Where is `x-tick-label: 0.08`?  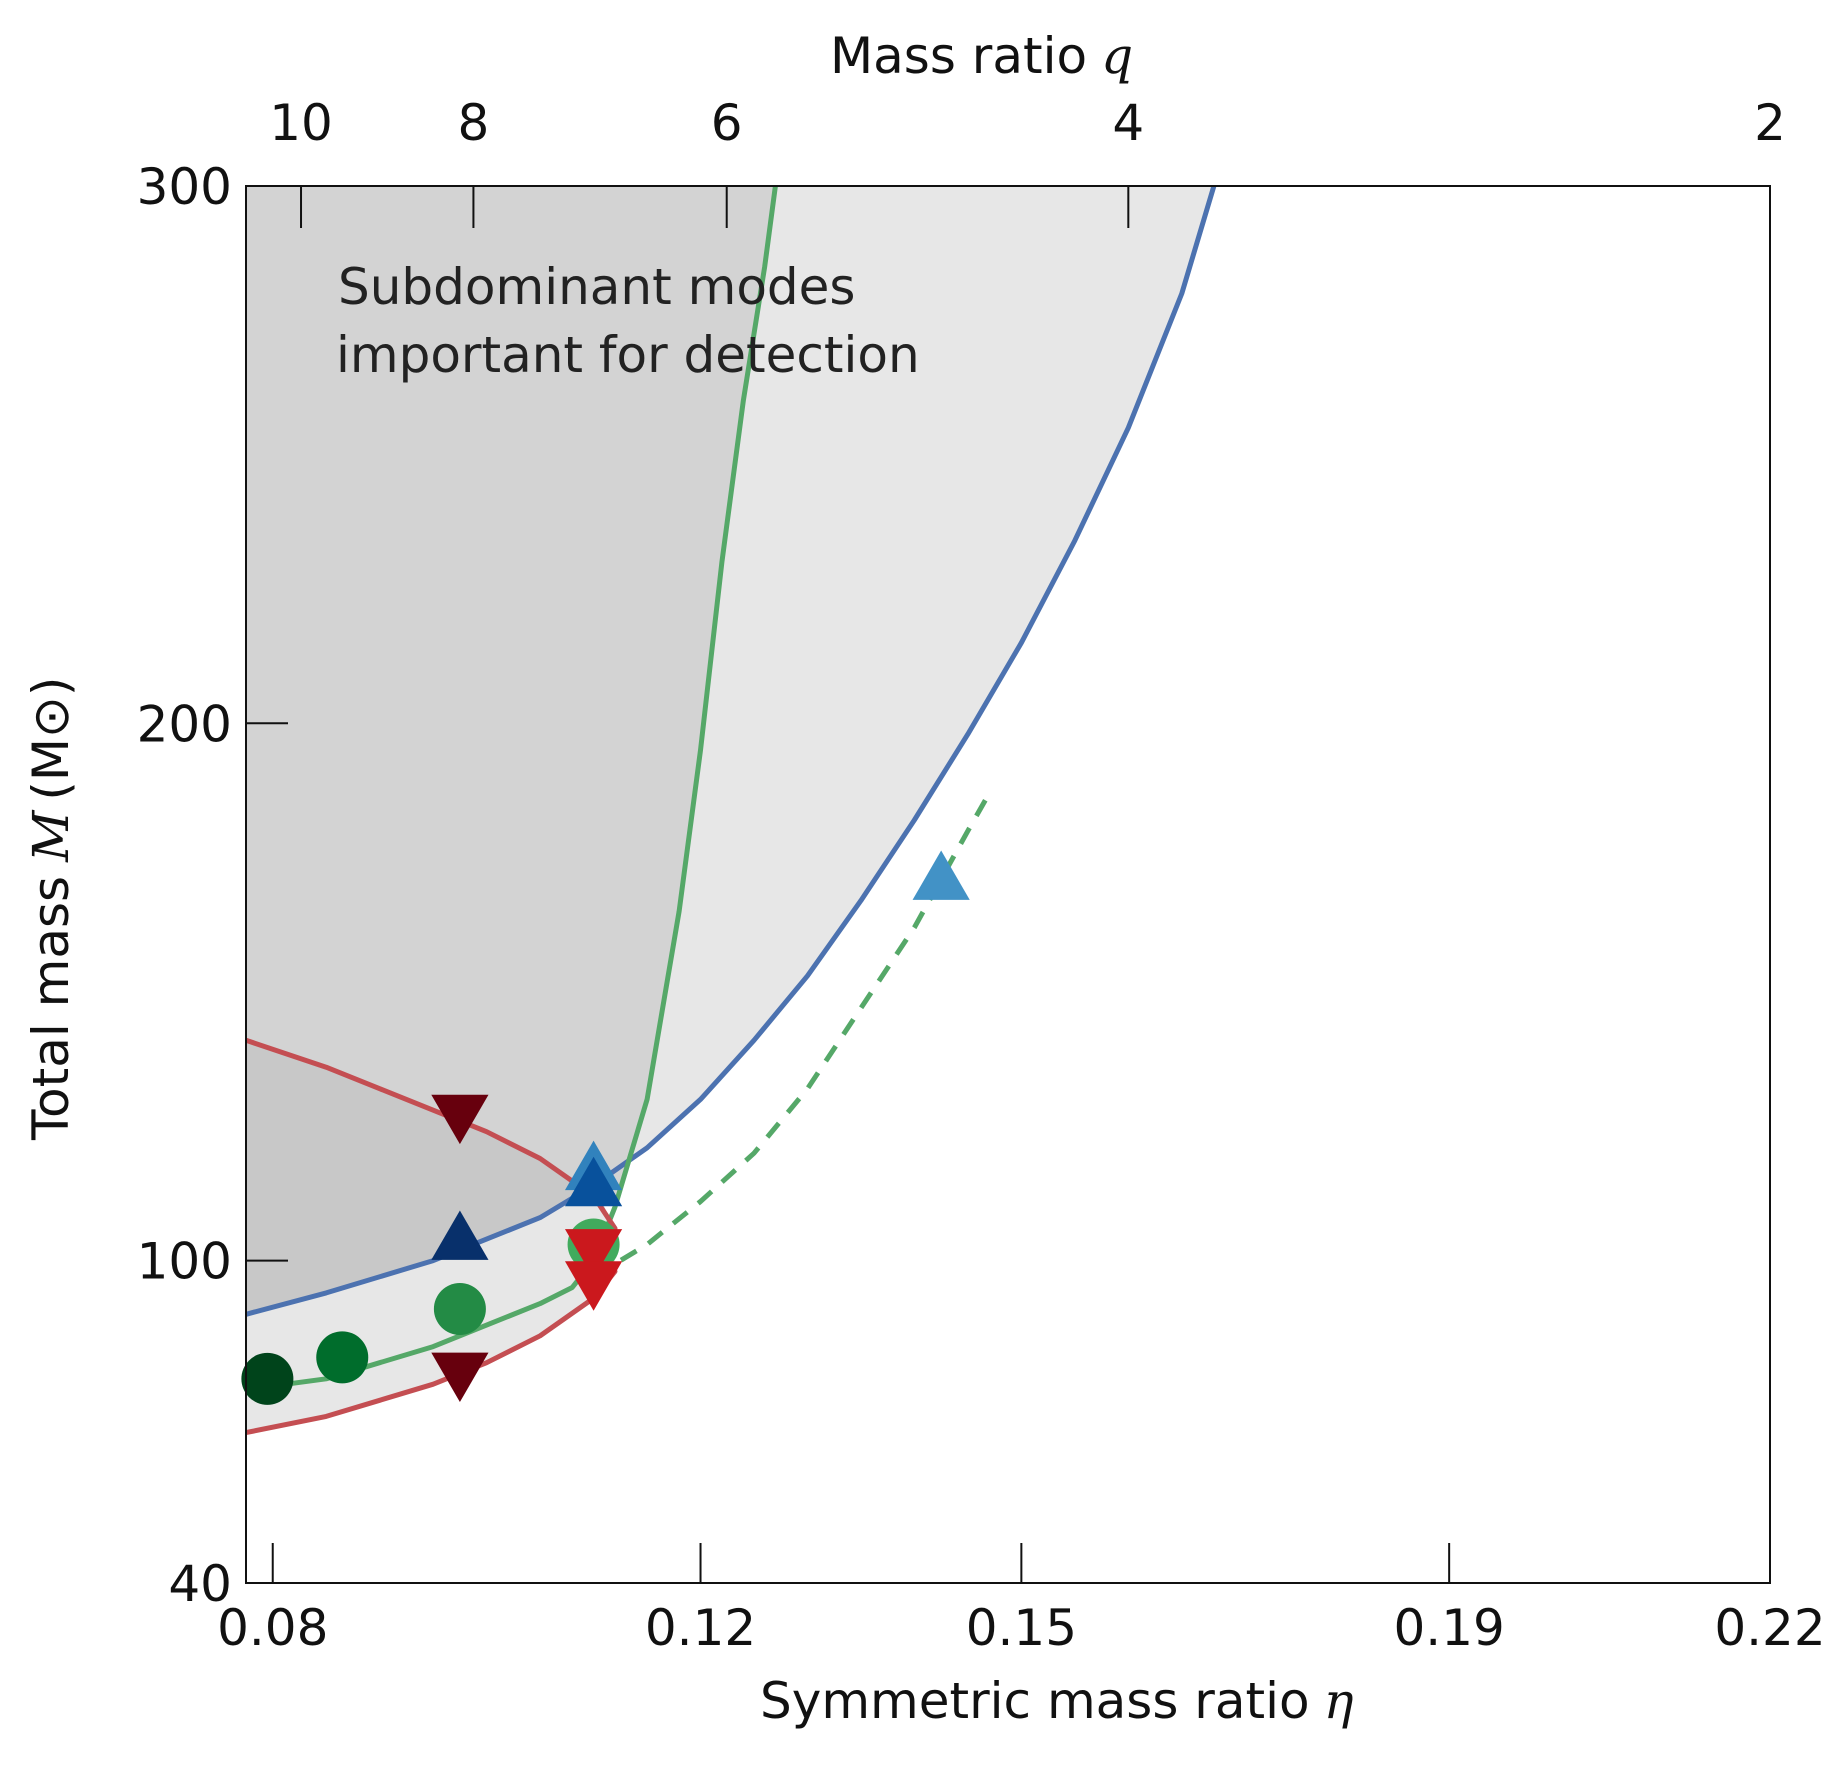
x-tick-label: 0.08 is located at coordinates (272, 1628).